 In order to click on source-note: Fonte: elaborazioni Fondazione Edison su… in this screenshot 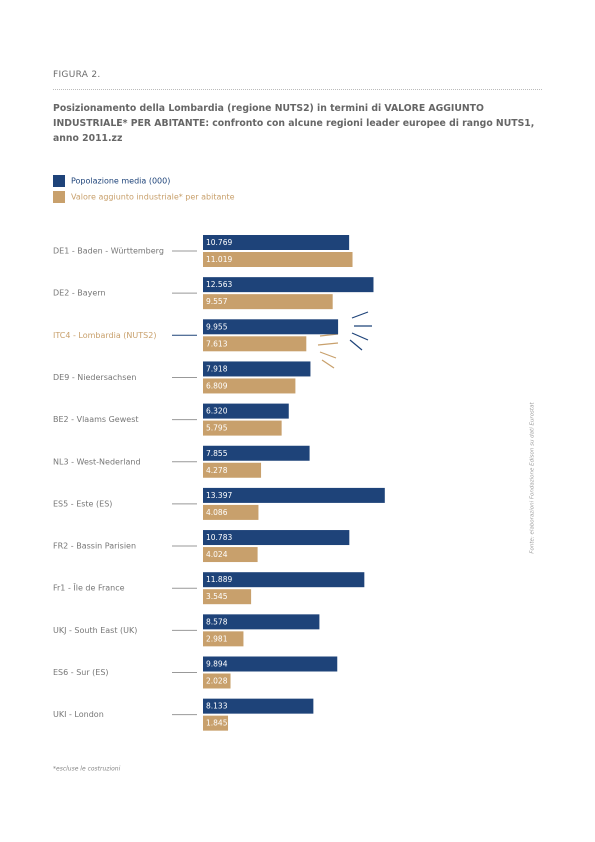, I will do `click(533, 478)`.